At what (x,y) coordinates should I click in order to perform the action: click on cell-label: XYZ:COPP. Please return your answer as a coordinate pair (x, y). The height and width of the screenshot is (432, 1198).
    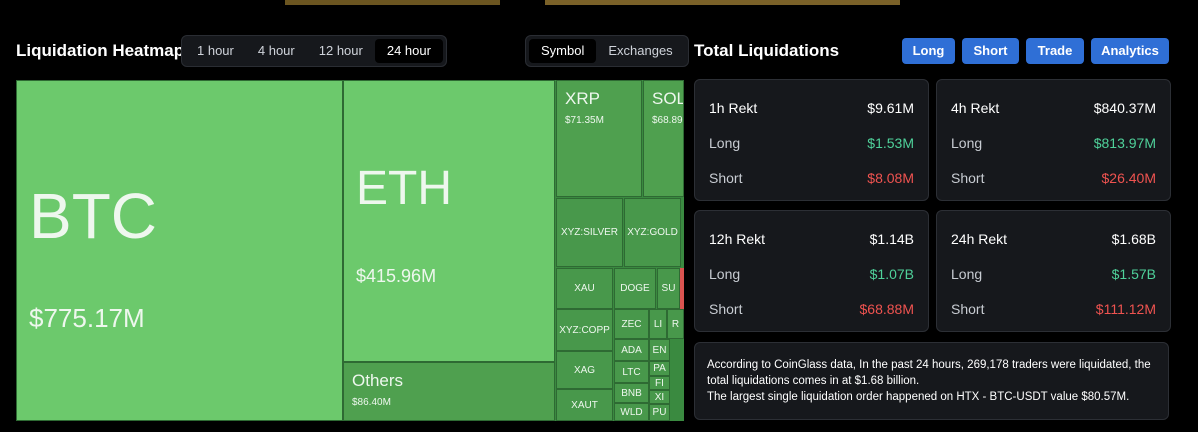
    Looking at the image, I should click on (584, 330).